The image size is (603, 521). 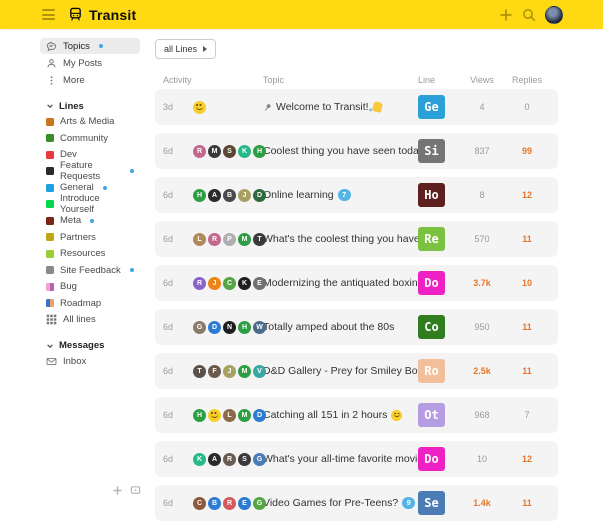 What do you see at coordinates (90, 46) in the screenshot?
I see `sidebar-item-topics: Topics` at bounding box center [90, 46].